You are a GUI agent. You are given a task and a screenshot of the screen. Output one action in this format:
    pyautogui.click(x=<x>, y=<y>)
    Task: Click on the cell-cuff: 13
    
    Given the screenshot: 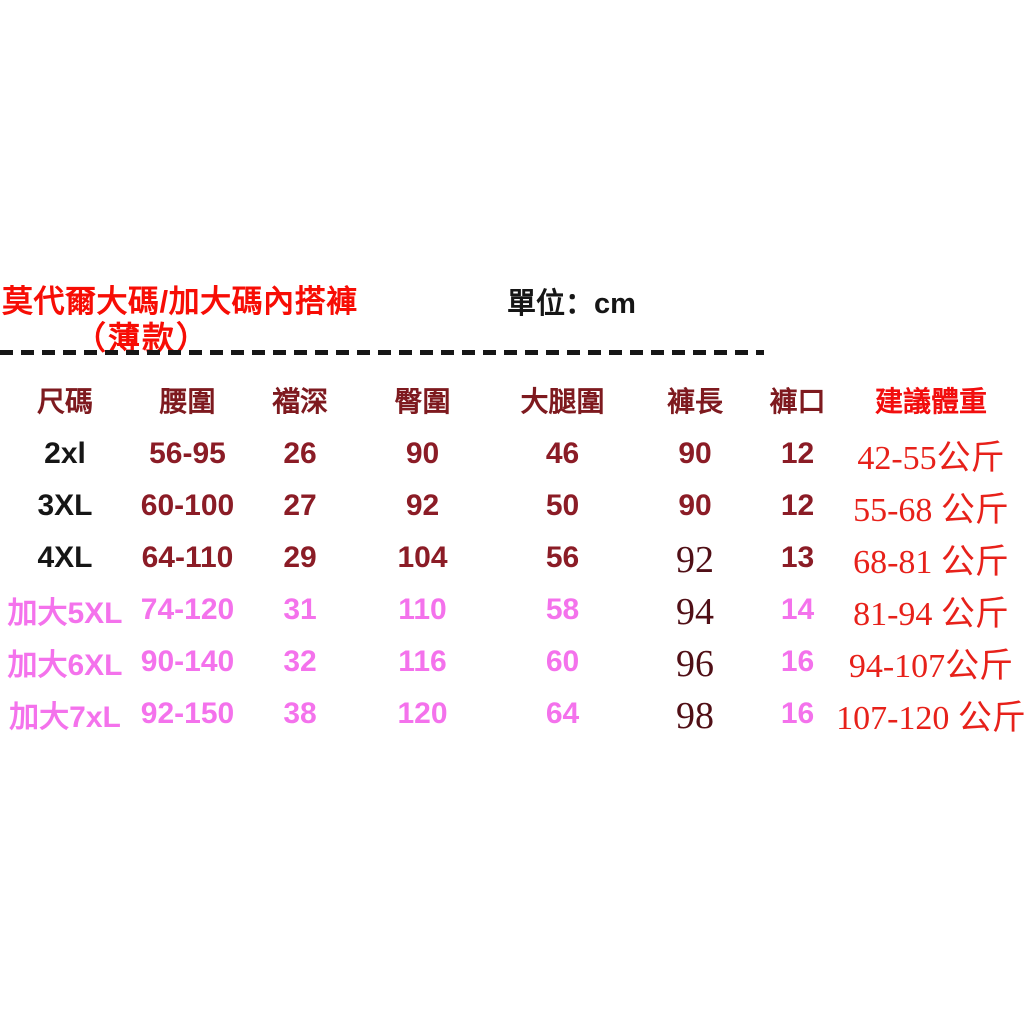 What is the action you would take?
    pyautogui.click(x=797, y=557)
    